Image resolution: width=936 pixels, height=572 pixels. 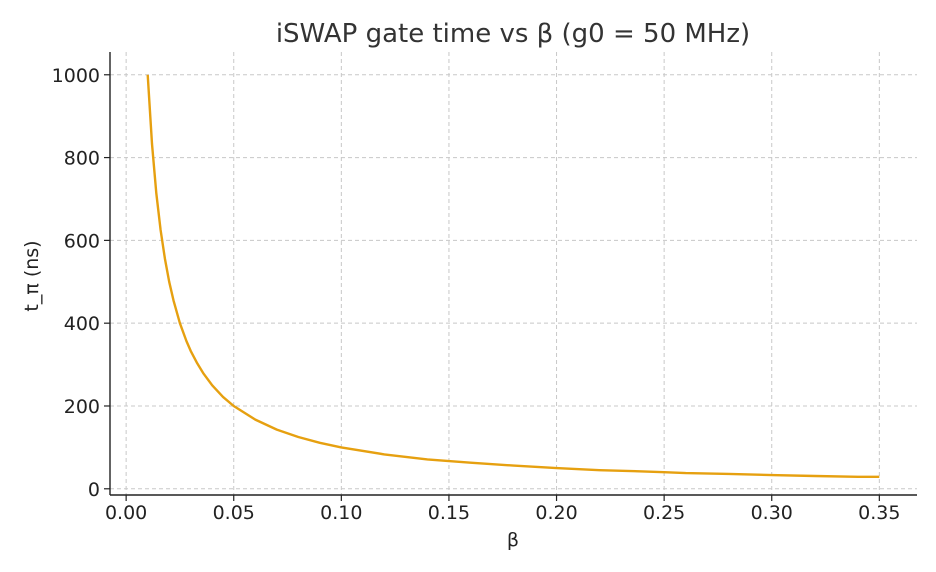 I want to click on x-tick-label: 0.10, so click(x=341, y=513).